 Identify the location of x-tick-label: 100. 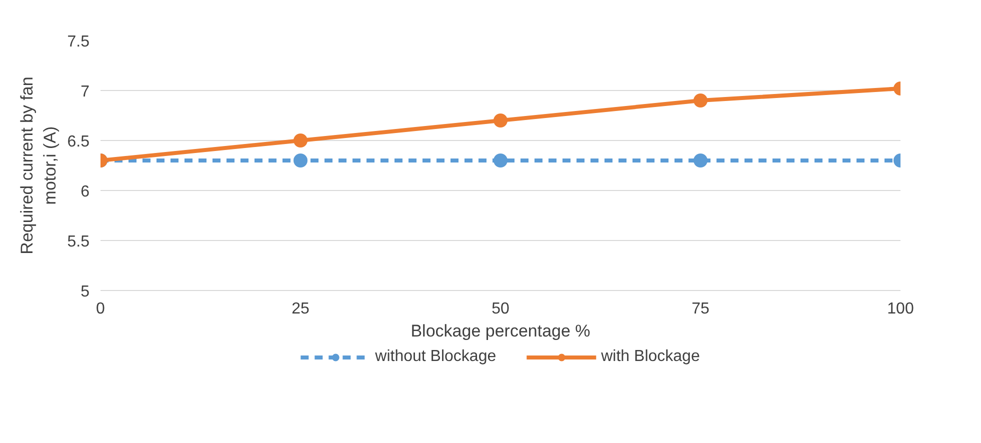
(900, 309).